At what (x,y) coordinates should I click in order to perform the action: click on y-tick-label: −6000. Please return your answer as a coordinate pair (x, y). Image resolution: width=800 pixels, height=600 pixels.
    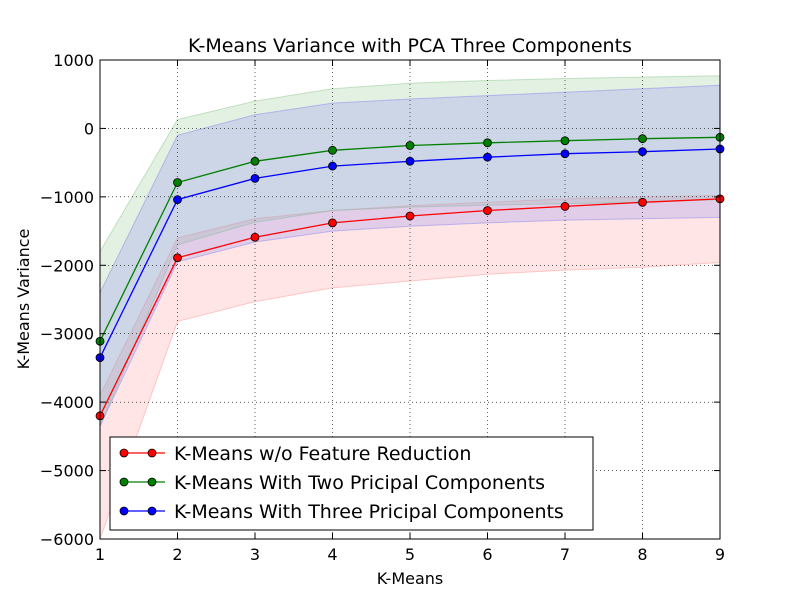
    Looking at the image, I should click on (67, 539).